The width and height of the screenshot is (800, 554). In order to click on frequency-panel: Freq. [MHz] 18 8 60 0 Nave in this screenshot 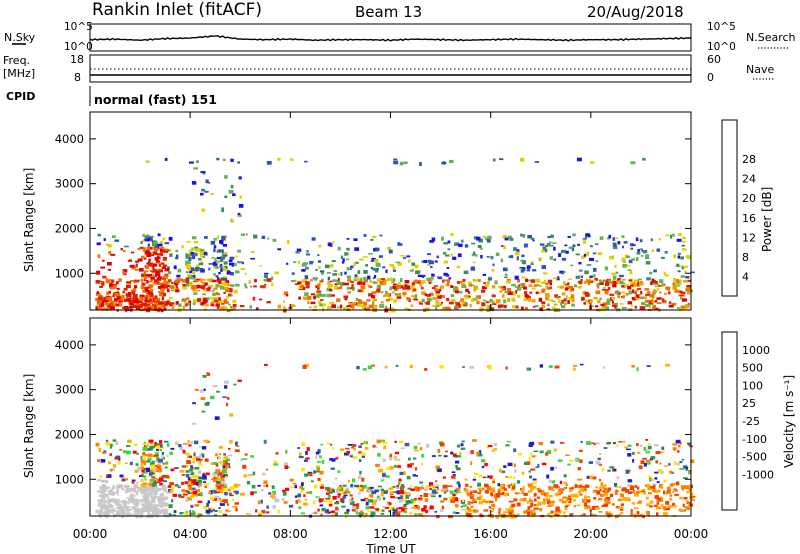, I will do `click(389, 68)`.